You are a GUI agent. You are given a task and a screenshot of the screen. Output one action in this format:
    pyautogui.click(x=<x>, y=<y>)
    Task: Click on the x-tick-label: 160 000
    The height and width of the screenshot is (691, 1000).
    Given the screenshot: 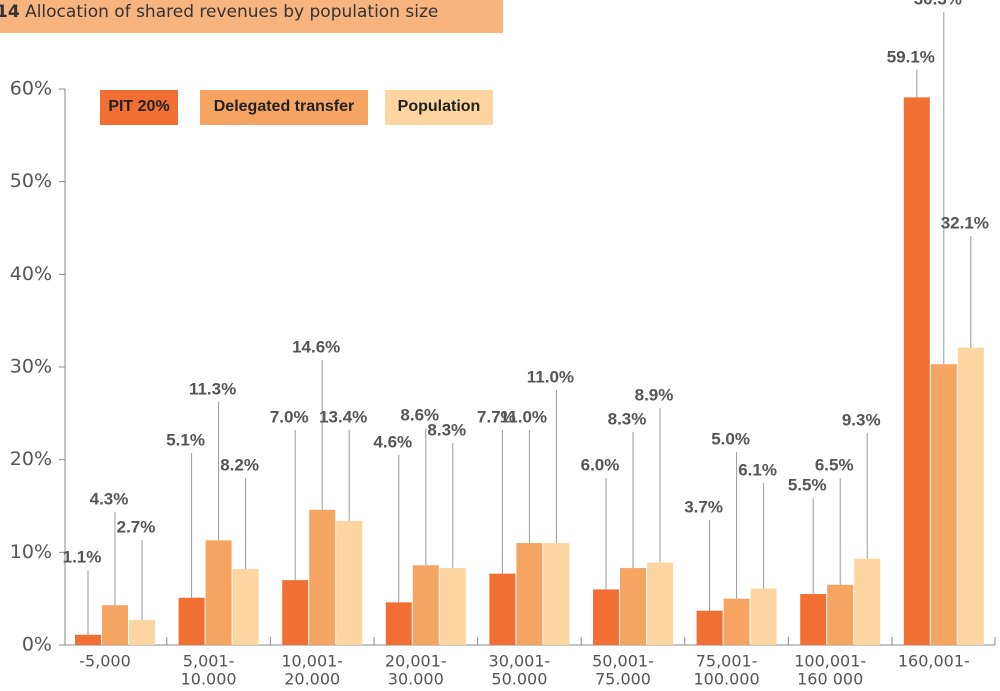 What is the action you would take?
    pyautogui.click(x=830, y=679)
    